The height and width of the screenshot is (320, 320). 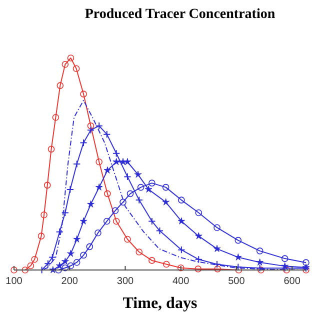 What do you see at coordinates (180, 14) in the screenshot?
I see `chart-title: Produced Tracer Concentration` at bounding box center [180, 14].